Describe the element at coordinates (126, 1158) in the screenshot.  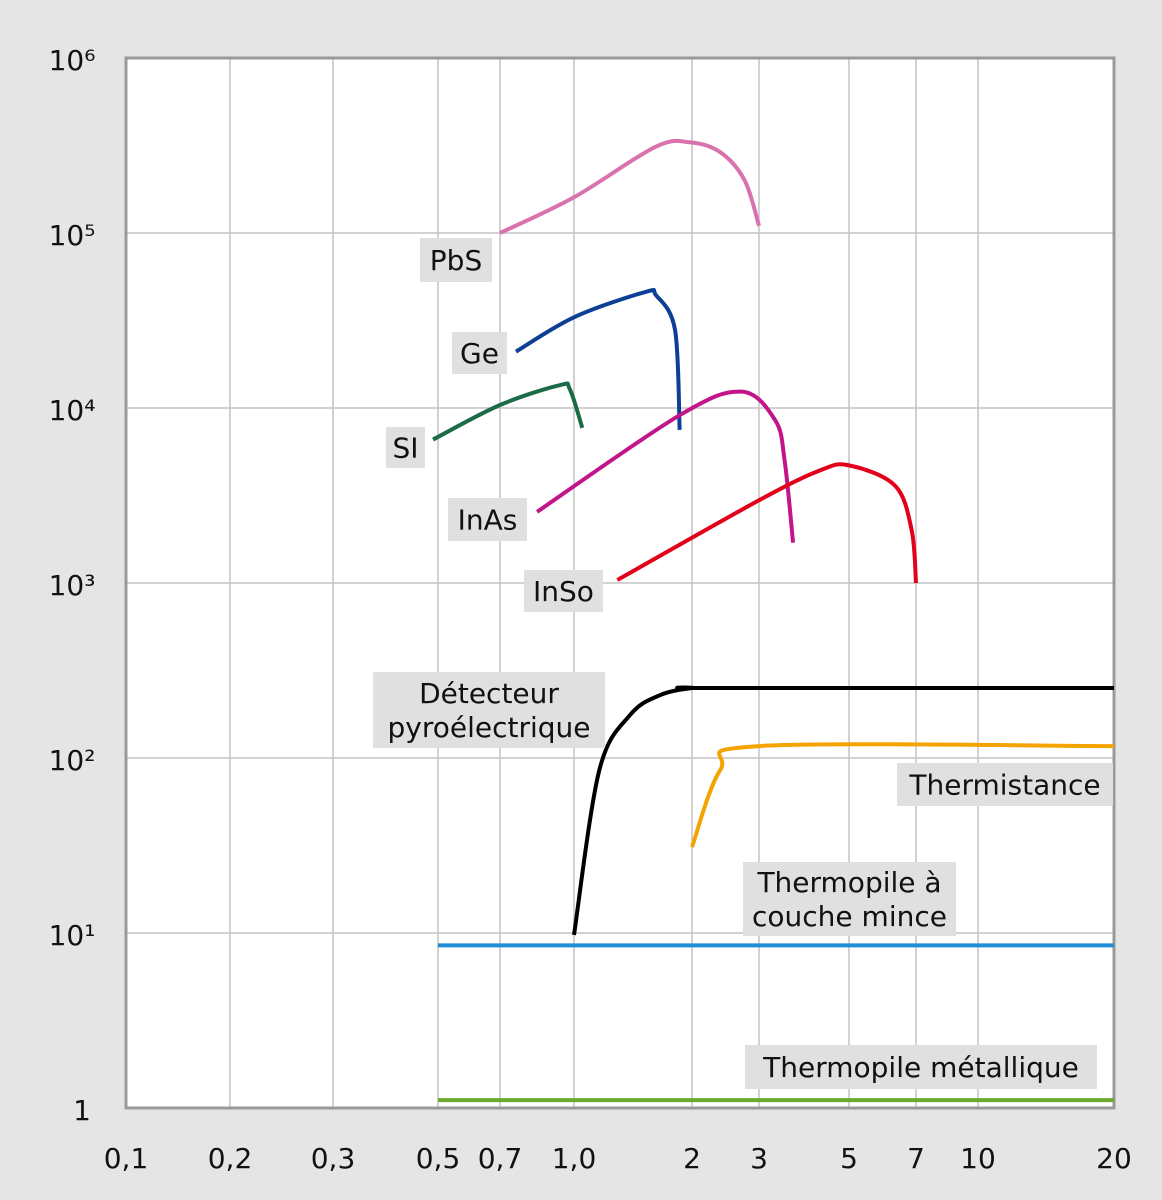
I see `x-tick-label: 0,1` at that location.